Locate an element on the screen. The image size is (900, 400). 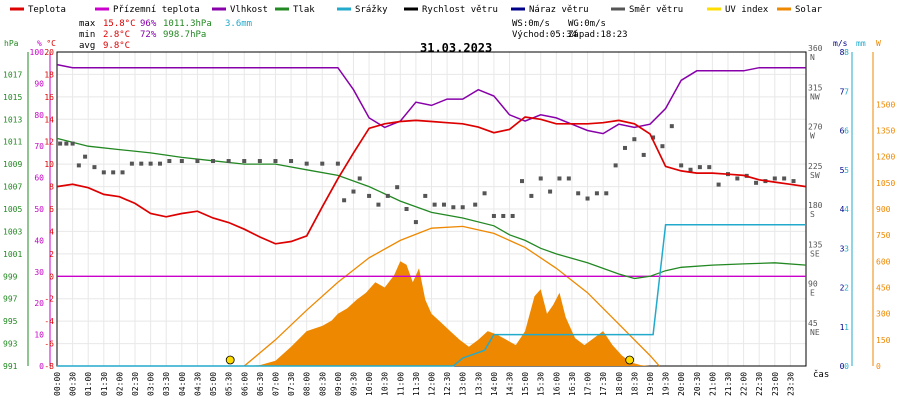
x-tick: 11:00 is located at coordinates (400, 384).